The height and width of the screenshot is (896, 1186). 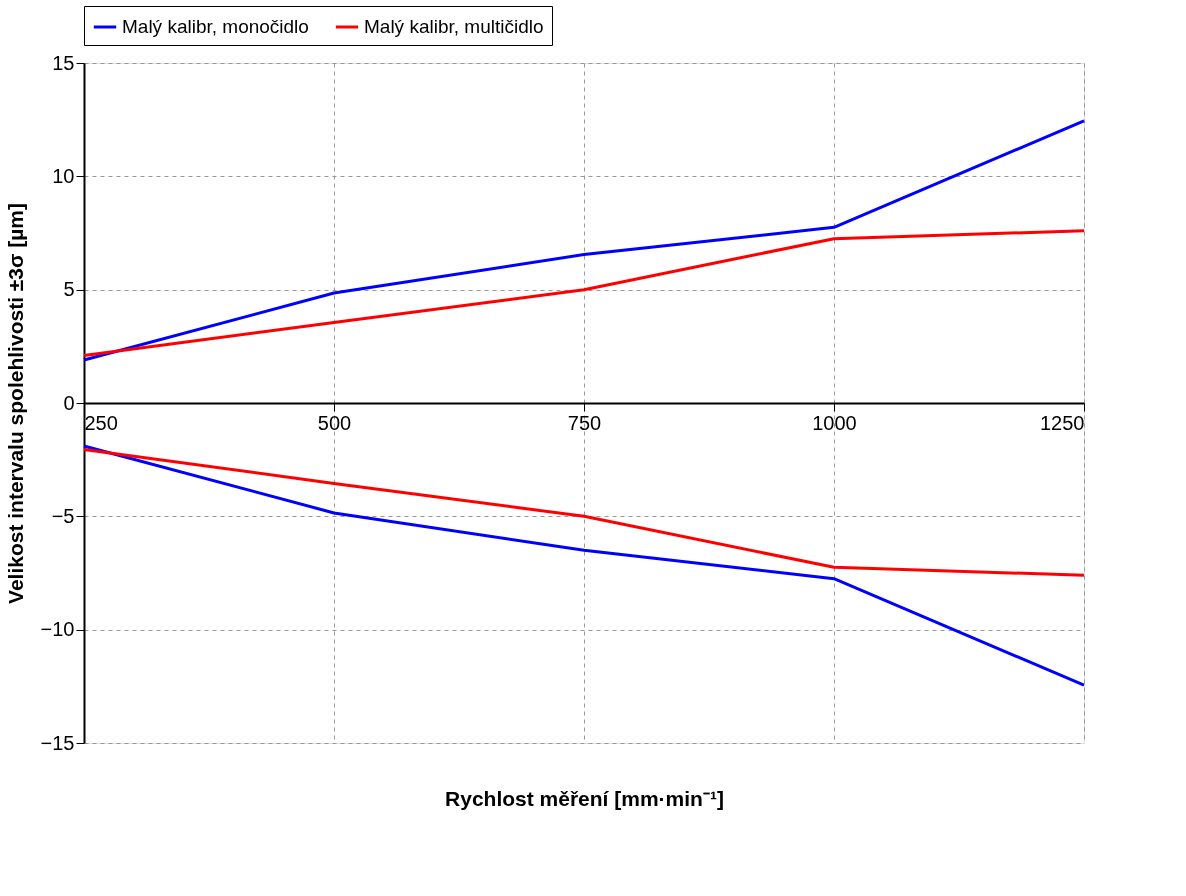 What do you see at coordinates (57, 742) in the screenshot?
I see `y-tick-label: −15` at bounding box center [57, 742].